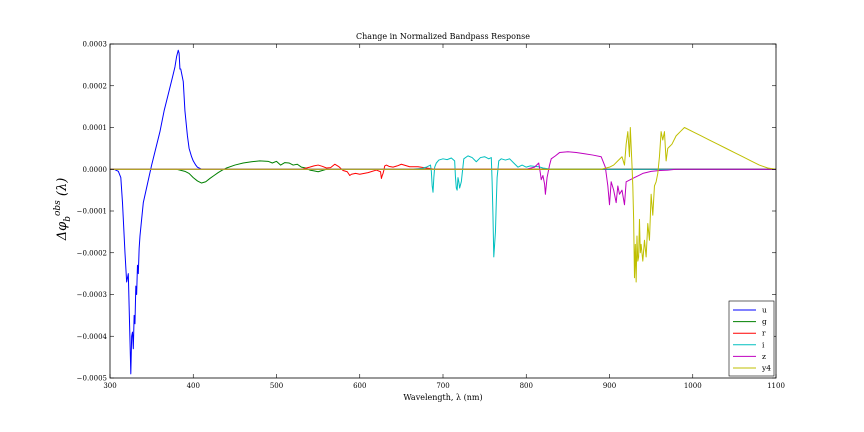 The height and width of the screenshot is (432, 864). I want to click on y-axis-label: Δφbobs (λ), so click(63, 210).